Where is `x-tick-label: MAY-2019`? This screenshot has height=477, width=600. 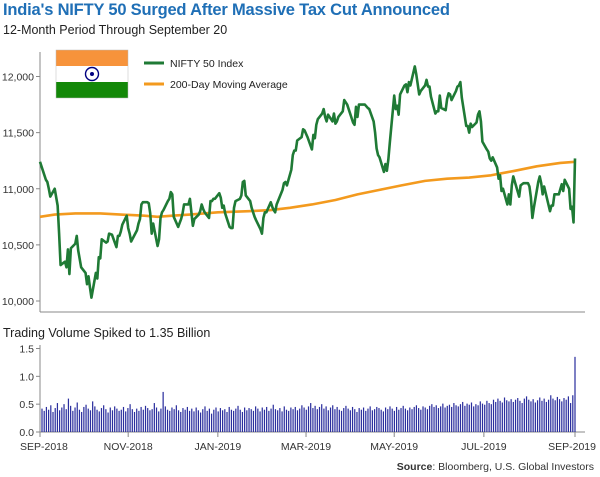
x-tick-label: MAY-2019 is located at coordinates (394, 447).